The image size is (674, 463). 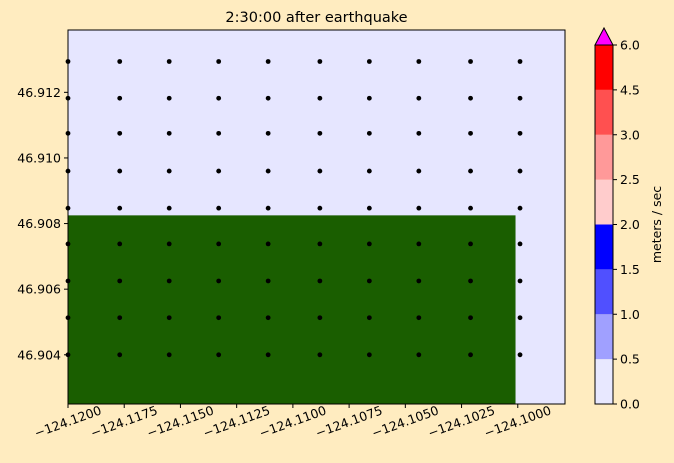 I want to click on colorbar-tick-label: 6.0, so click(x=630, y=45).